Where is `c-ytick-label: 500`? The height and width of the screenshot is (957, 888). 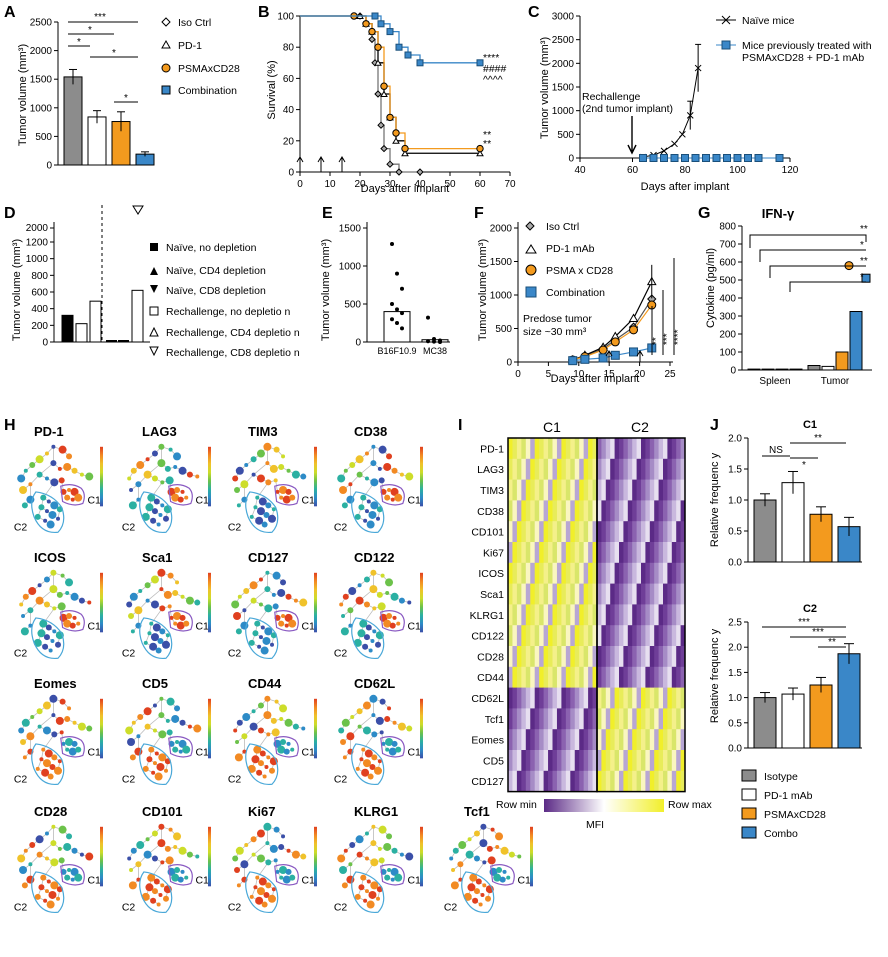 c-ytick-label: 500 is located at coordinates (565, 135).